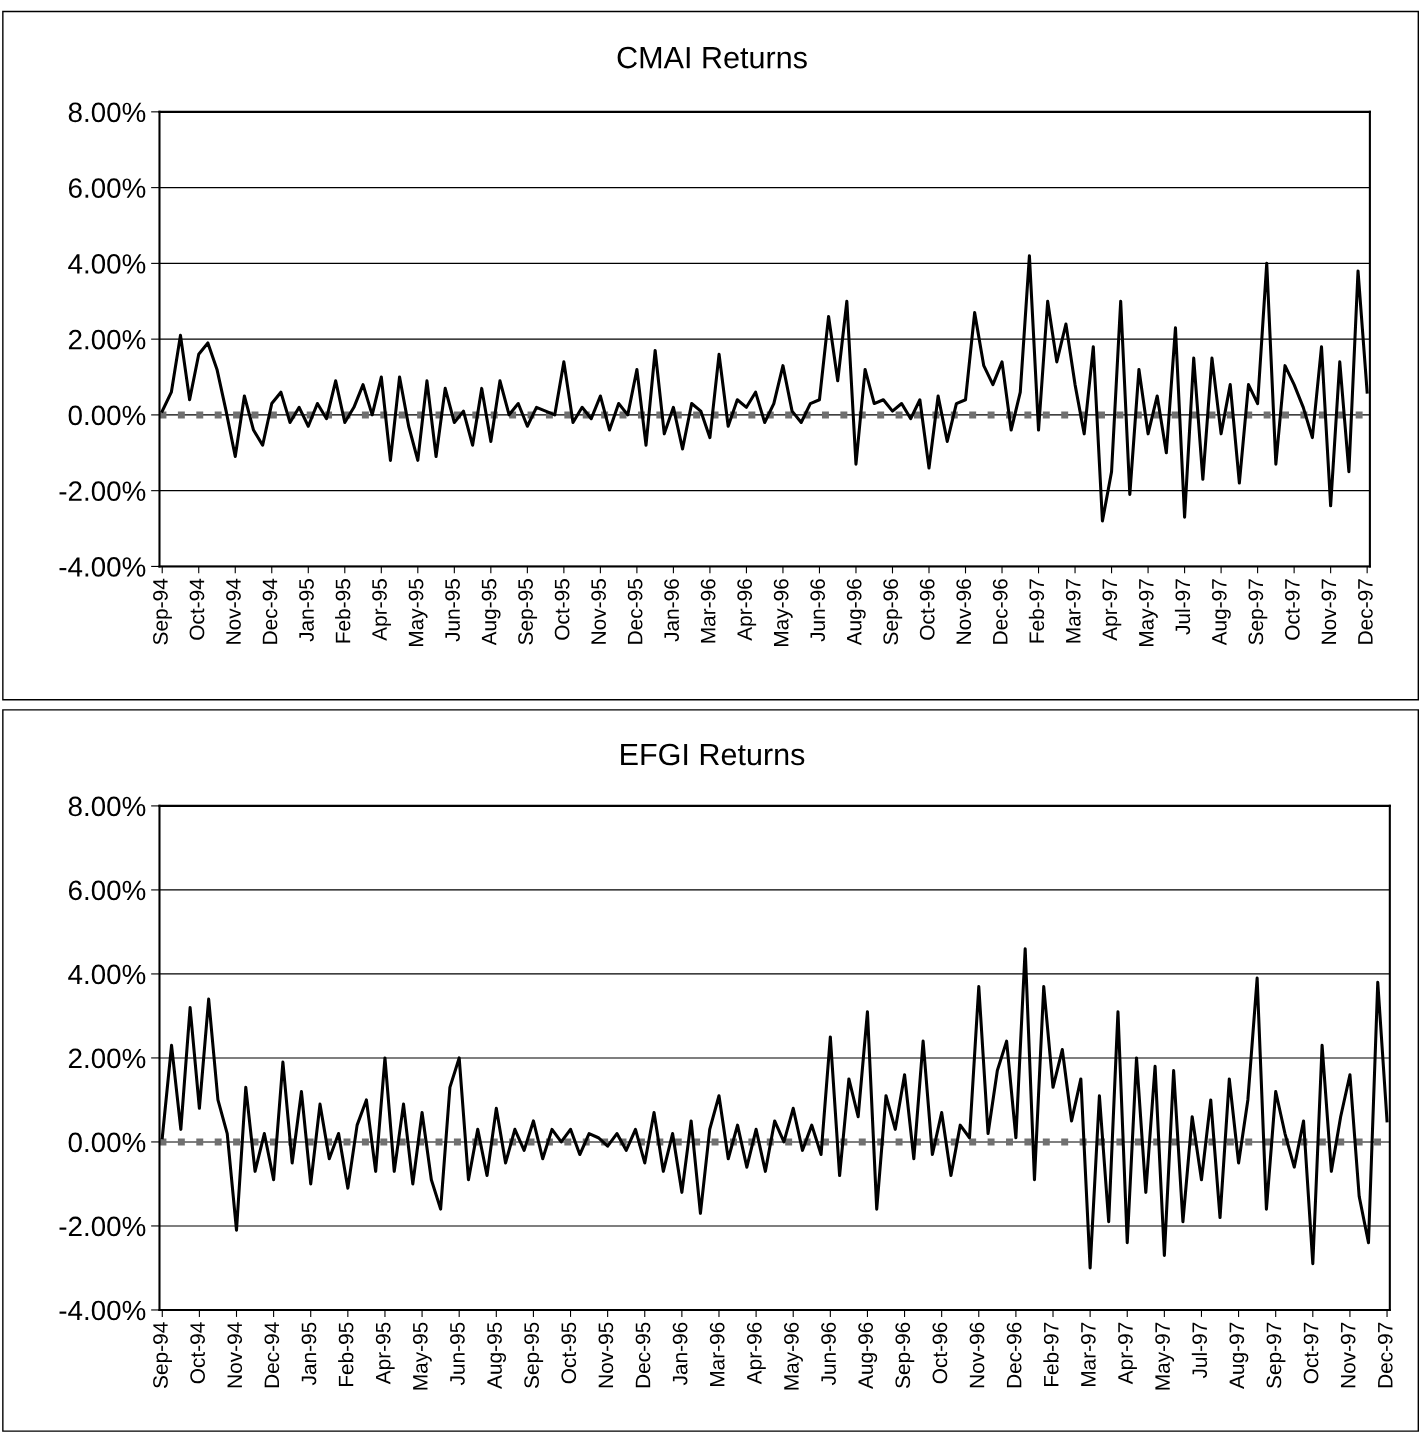 The width and height of the screenshot is (1424, 1434). What do you see at coordinates (712, 57) in the screenshot?
I see `chart-title: CMAI Returns` at bounding box center [712, 57].